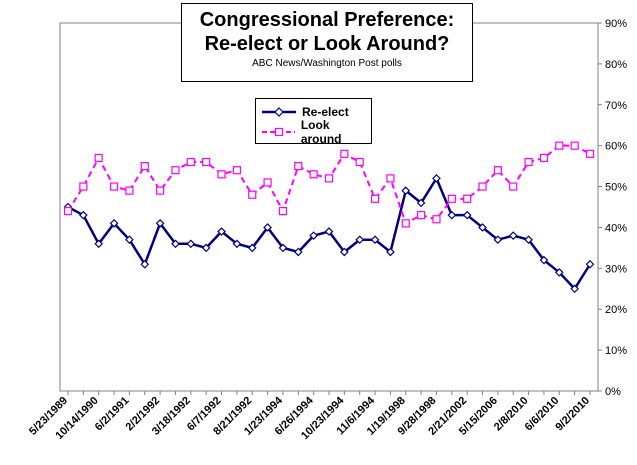  What do you see at coordinates (278, 132) in the screenshot?
I see `legend-swatch-look-around` at bounding box center [278, 132].